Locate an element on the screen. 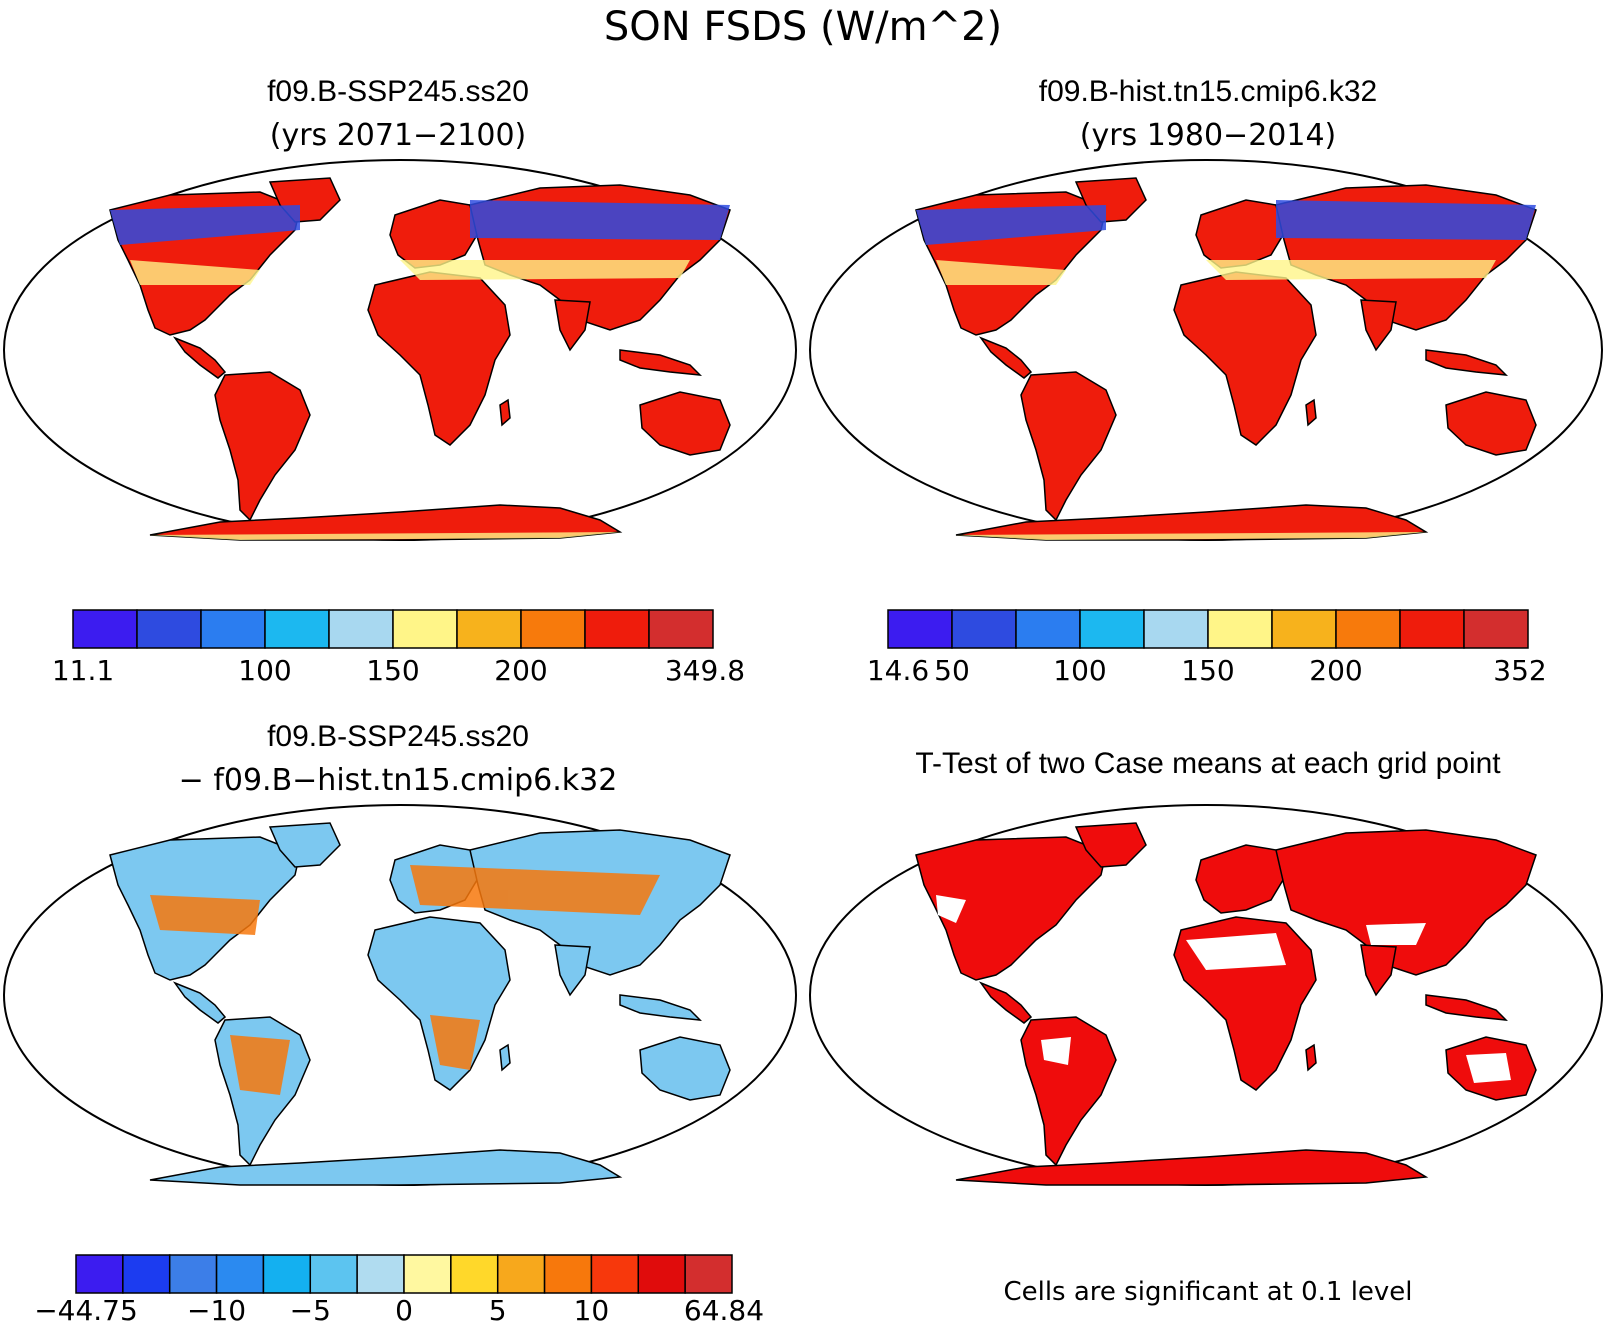 The width and height of the screenshot is (1606, 1323). map-ttest is located at coordinates (1206, 995).